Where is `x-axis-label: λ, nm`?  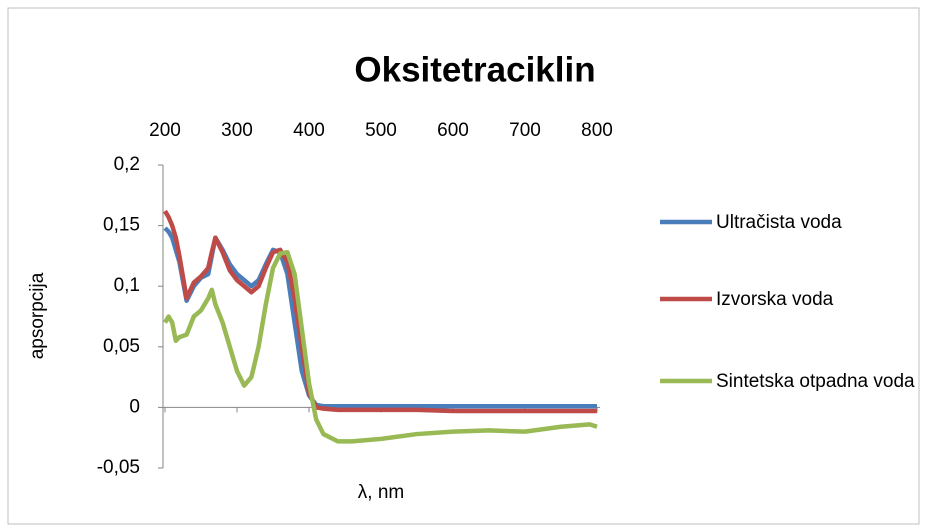 x-axis-label: λ, nm is located at coordinates (381, 492).